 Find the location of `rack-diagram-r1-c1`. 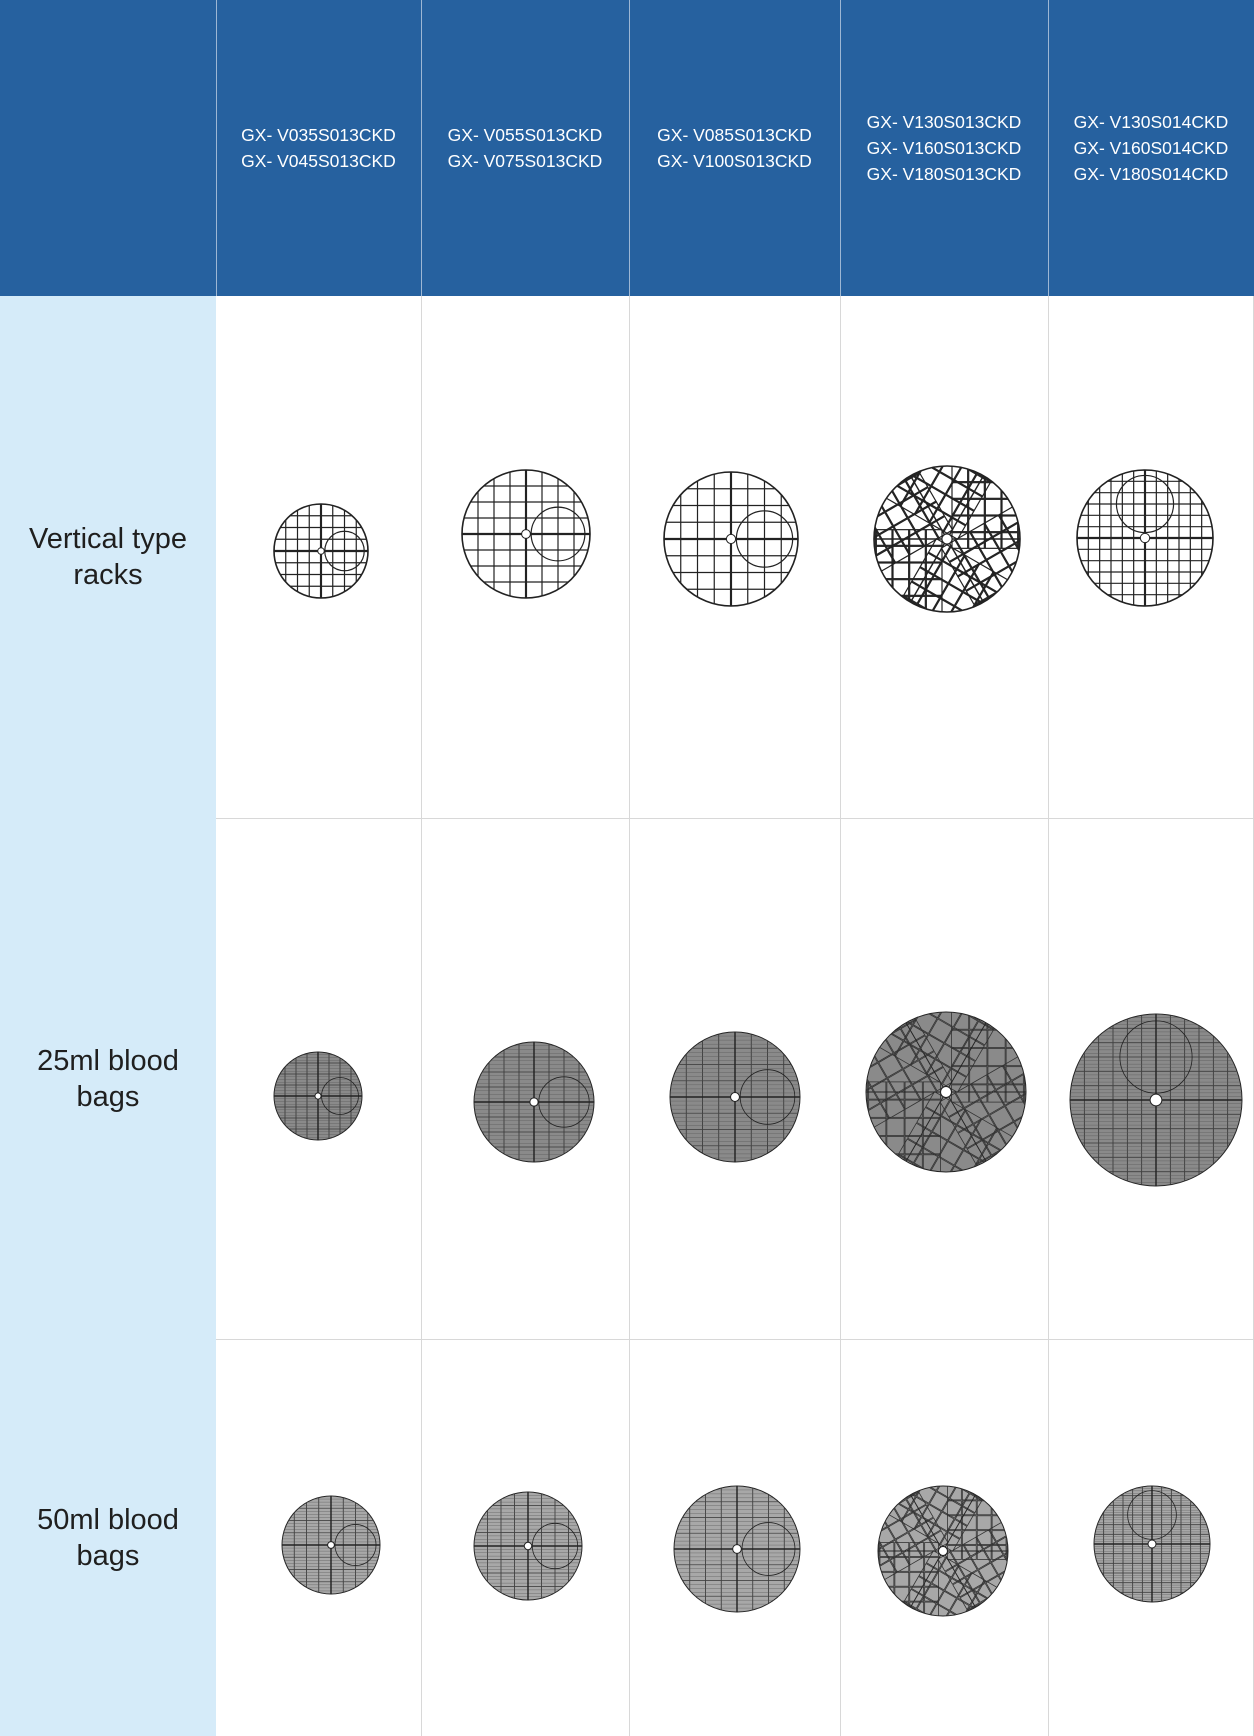

rack-diagram-r1-c1 is located at coordinates (321, 551).